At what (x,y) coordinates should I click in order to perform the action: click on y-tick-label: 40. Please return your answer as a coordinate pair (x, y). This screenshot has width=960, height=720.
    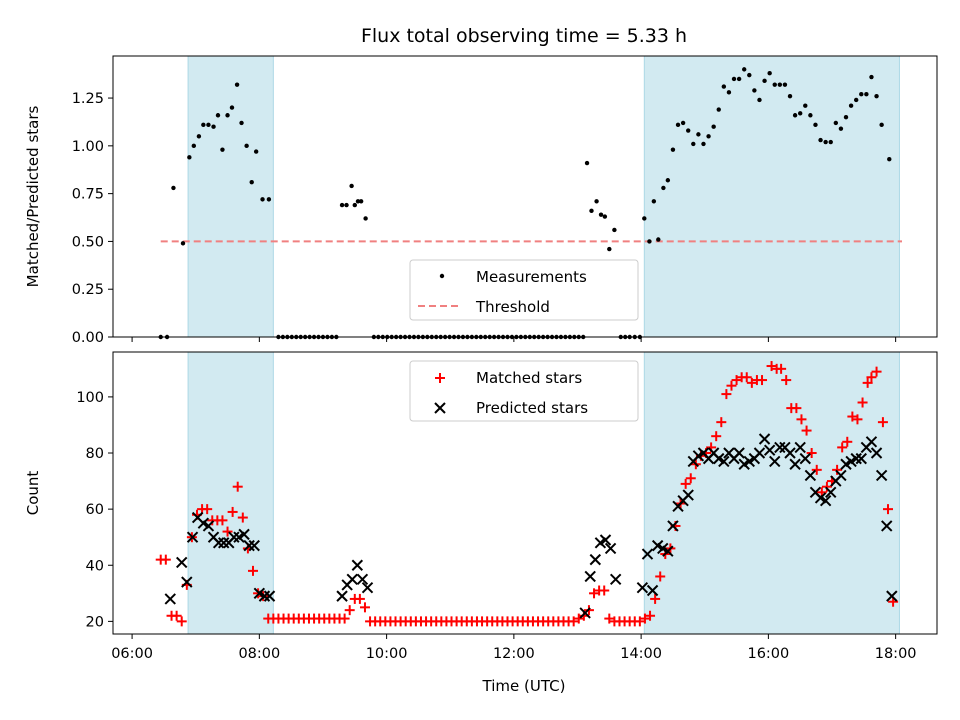
    Looking at the image, I should click on (95, 566).